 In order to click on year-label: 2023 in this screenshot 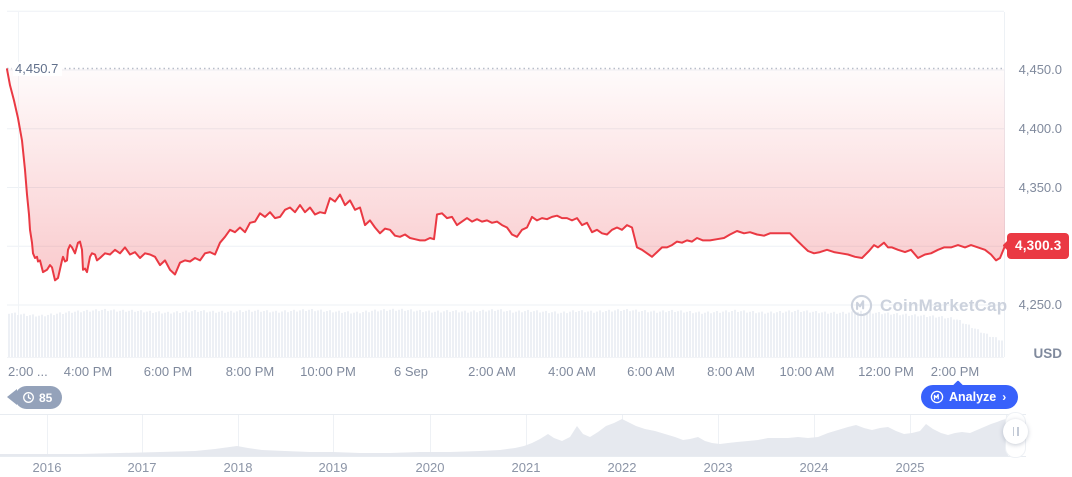, I will do `click(718, 467)`.